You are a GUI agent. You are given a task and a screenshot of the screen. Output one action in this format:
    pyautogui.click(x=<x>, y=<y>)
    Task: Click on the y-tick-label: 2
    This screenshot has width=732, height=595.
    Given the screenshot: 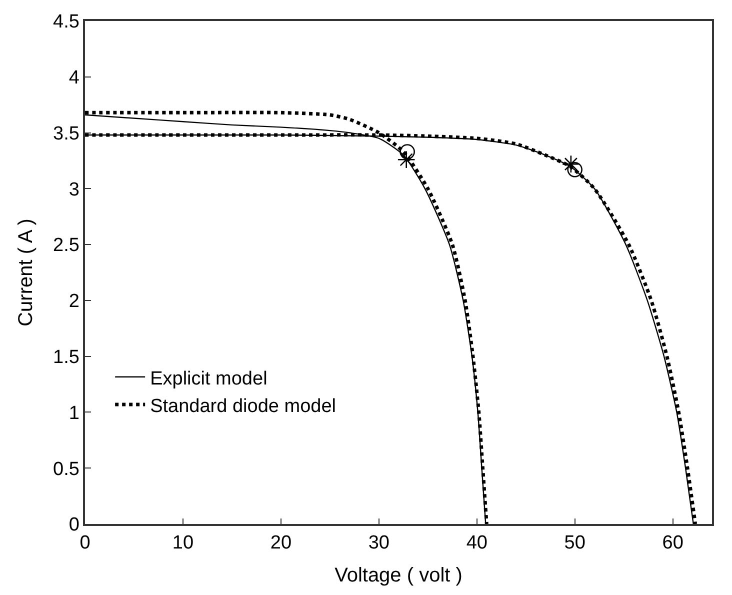 What is the action you would take?
    pyautogui.click(x=74, y=301)
    